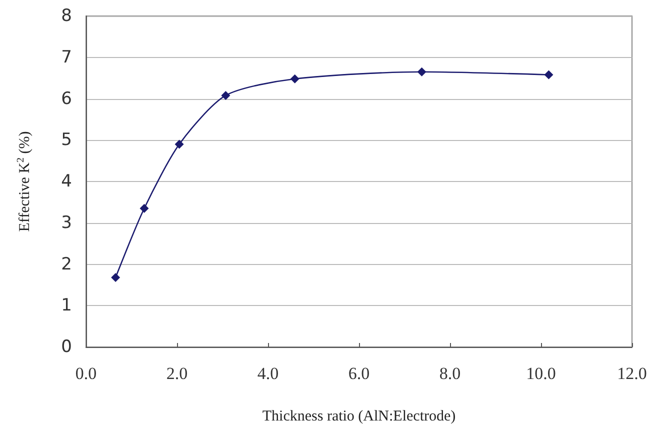 The width and height of the screenshot is (661, 445). Describe the element at coordinates (66, 347) in the screenshot. I see `y-tick-label: 0` at that location.